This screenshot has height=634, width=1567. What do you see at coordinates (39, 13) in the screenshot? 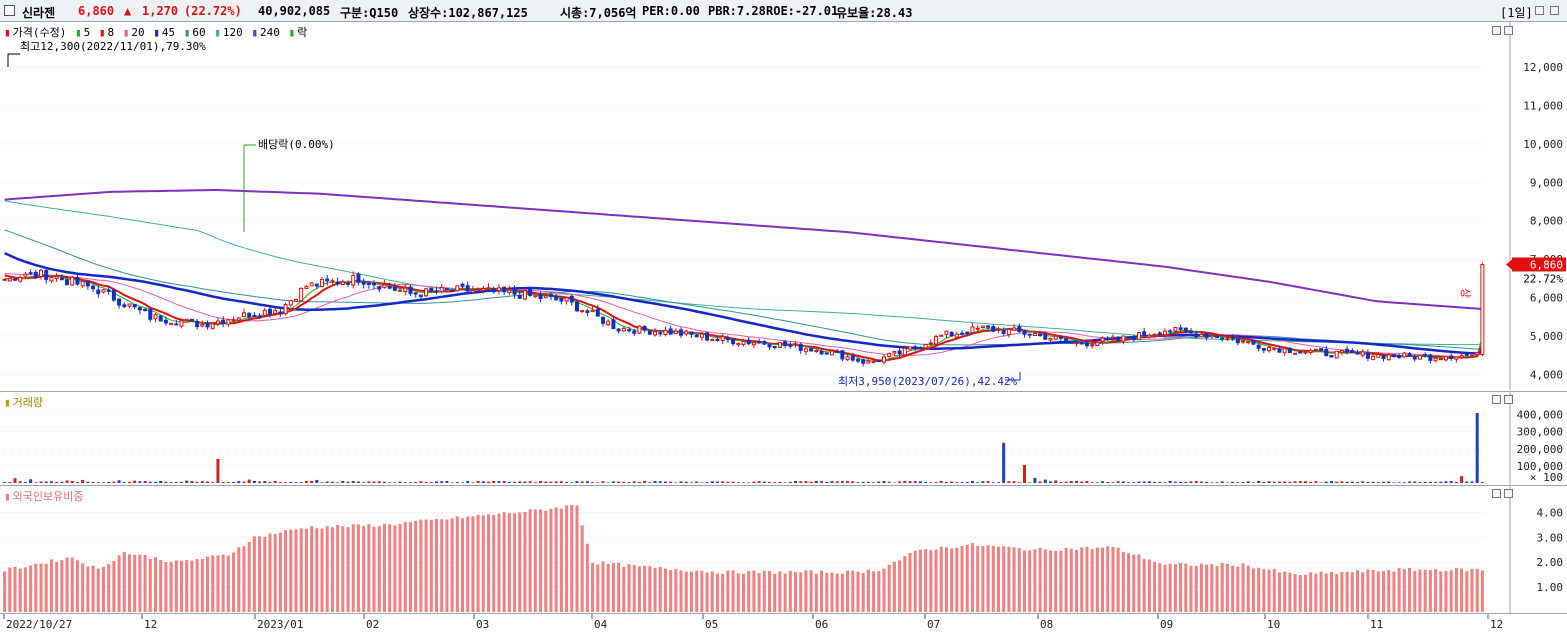
I see `stock-name: 신라젠` at bounding box center [39, 13].